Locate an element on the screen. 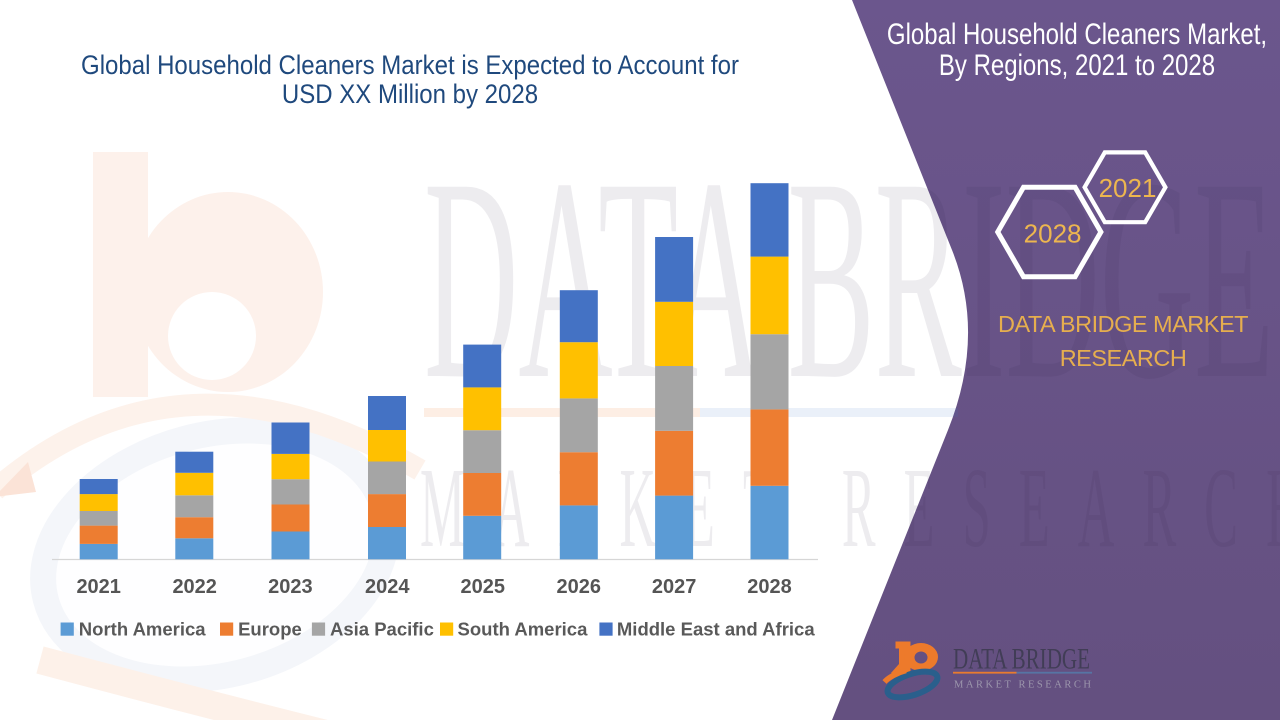  svg-text: 2025 is located at coordinates (483, 587).